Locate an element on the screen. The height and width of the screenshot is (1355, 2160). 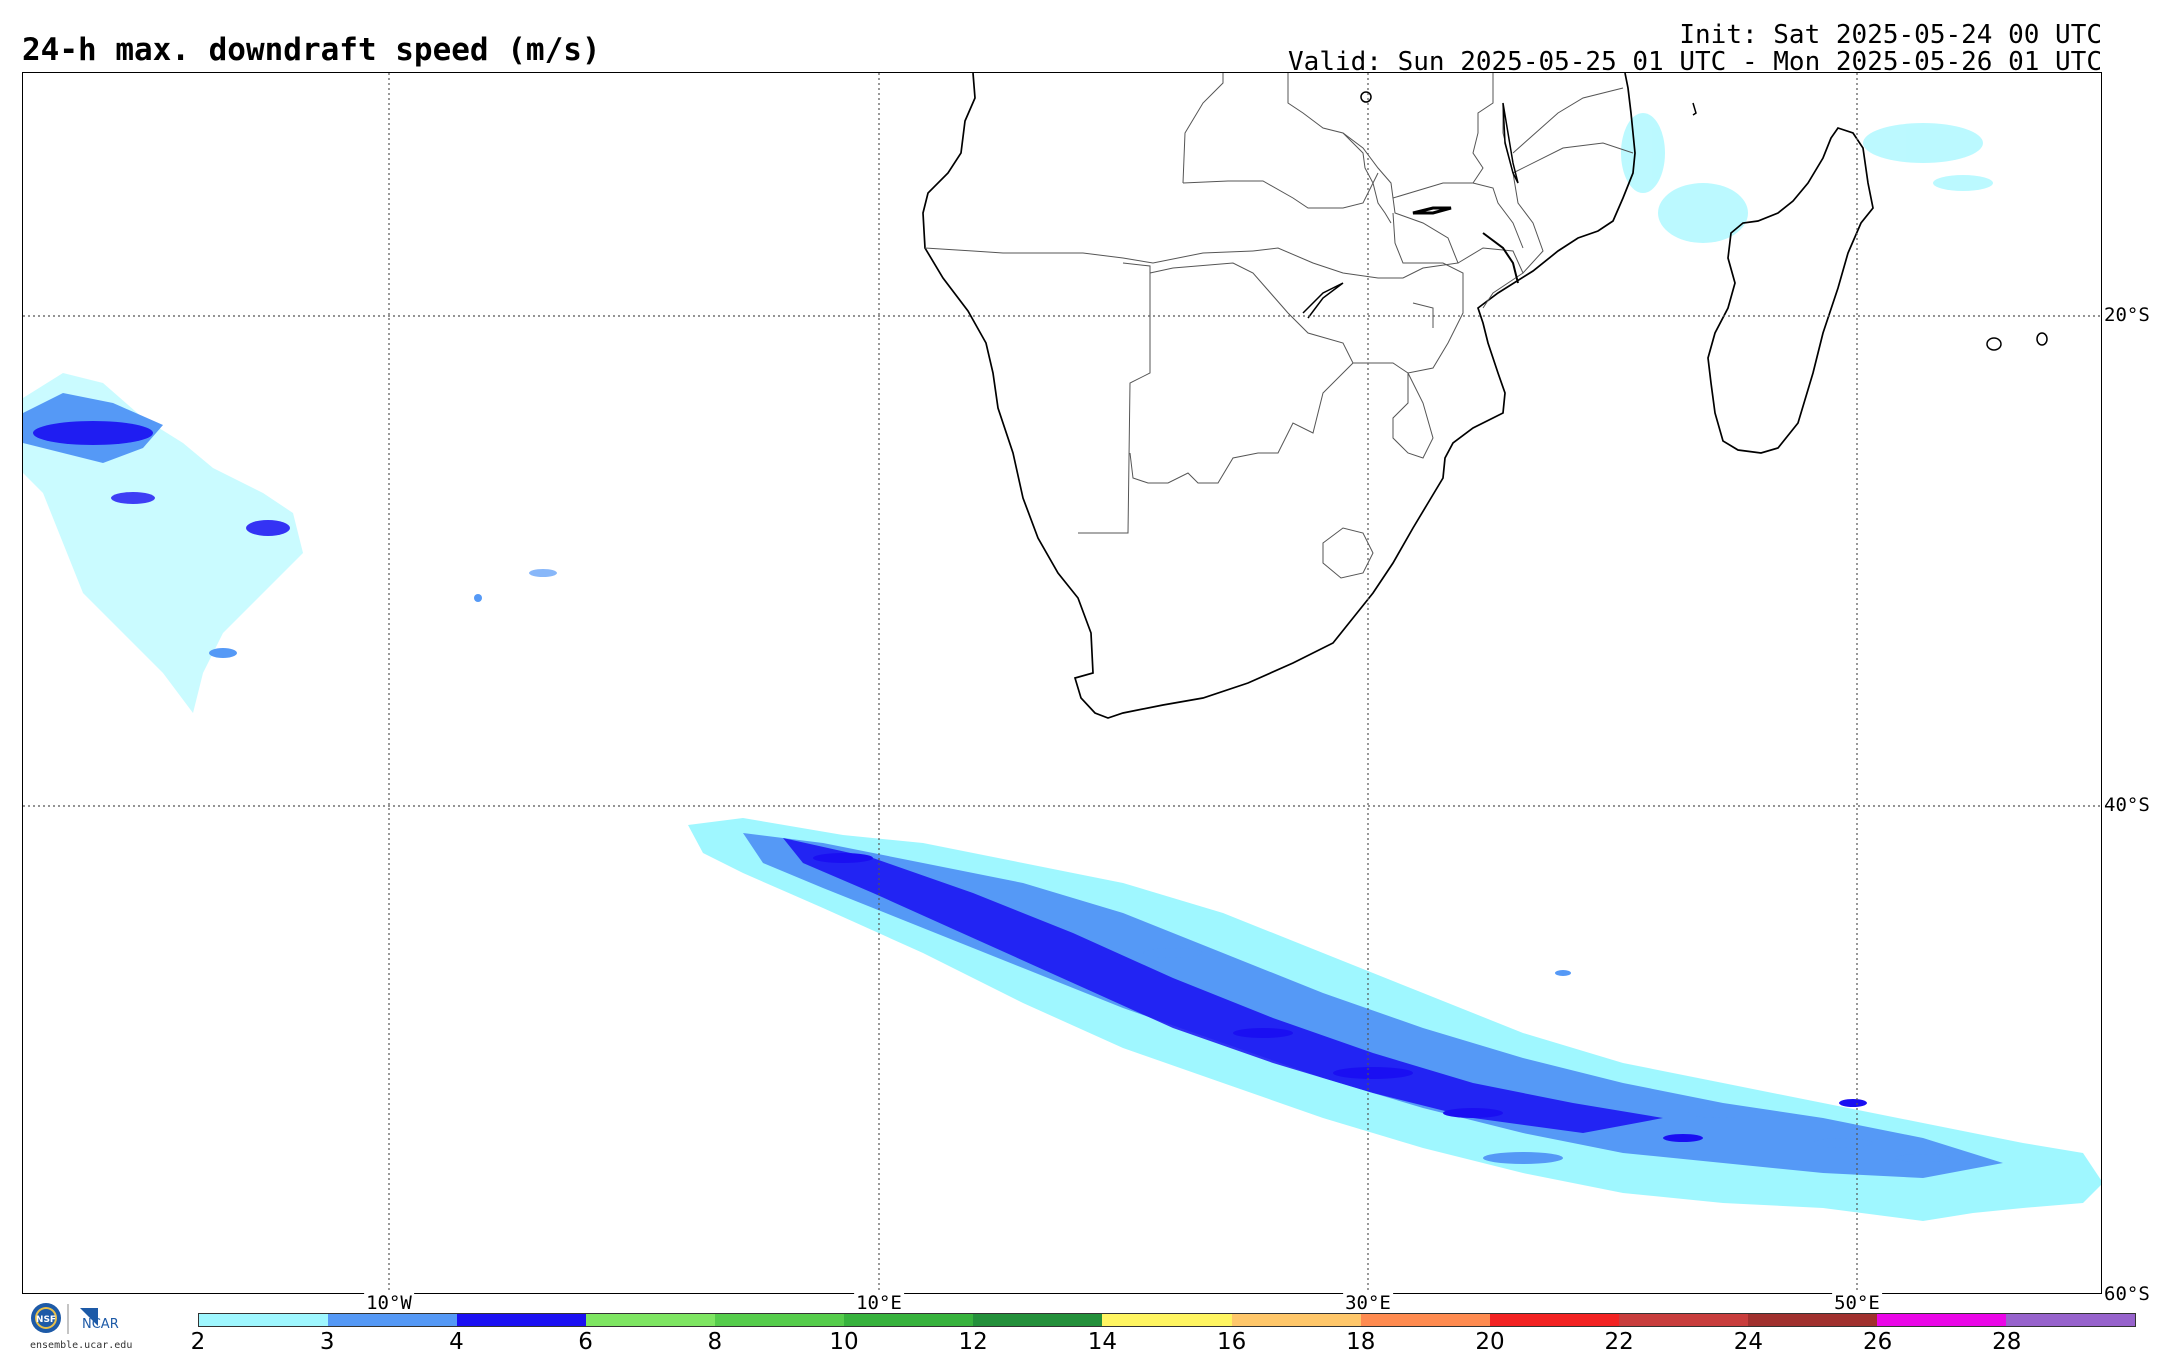
lat-label-40s: 40°S is located at coordinates (2127, 805).